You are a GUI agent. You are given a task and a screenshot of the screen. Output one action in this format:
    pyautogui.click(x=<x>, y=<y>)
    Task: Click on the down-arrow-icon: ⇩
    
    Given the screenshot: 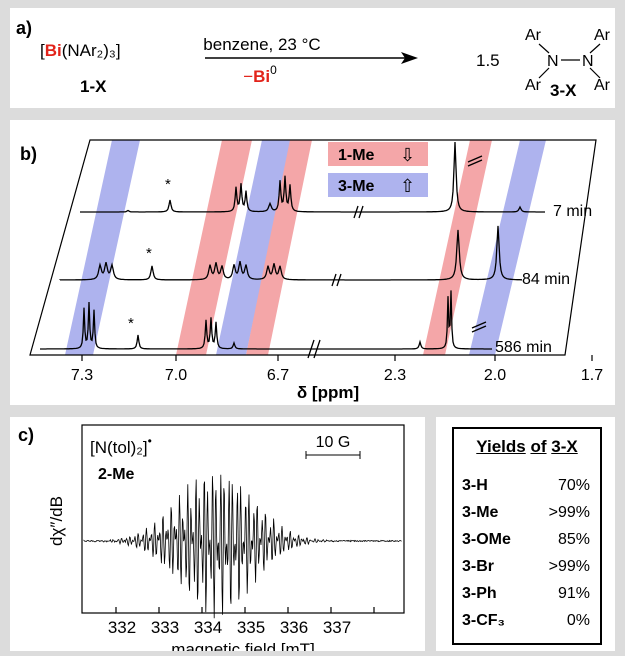 What is the action you would take?
    pyautogui.click(x=407, y=155)
    